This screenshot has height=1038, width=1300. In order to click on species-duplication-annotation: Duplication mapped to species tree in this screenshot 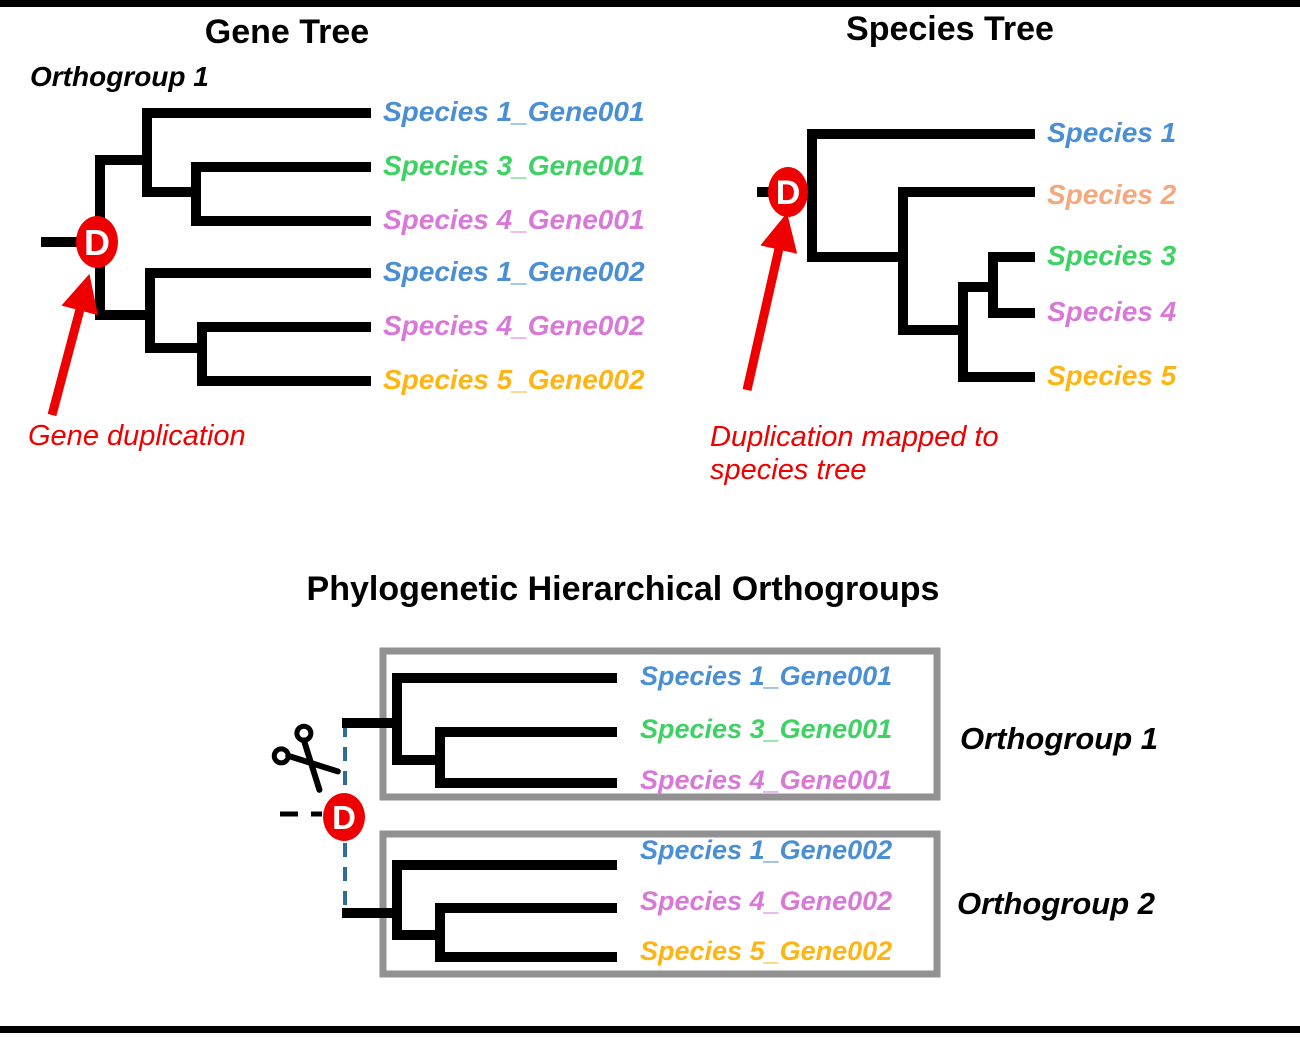, I will do `click(854, 454)`.